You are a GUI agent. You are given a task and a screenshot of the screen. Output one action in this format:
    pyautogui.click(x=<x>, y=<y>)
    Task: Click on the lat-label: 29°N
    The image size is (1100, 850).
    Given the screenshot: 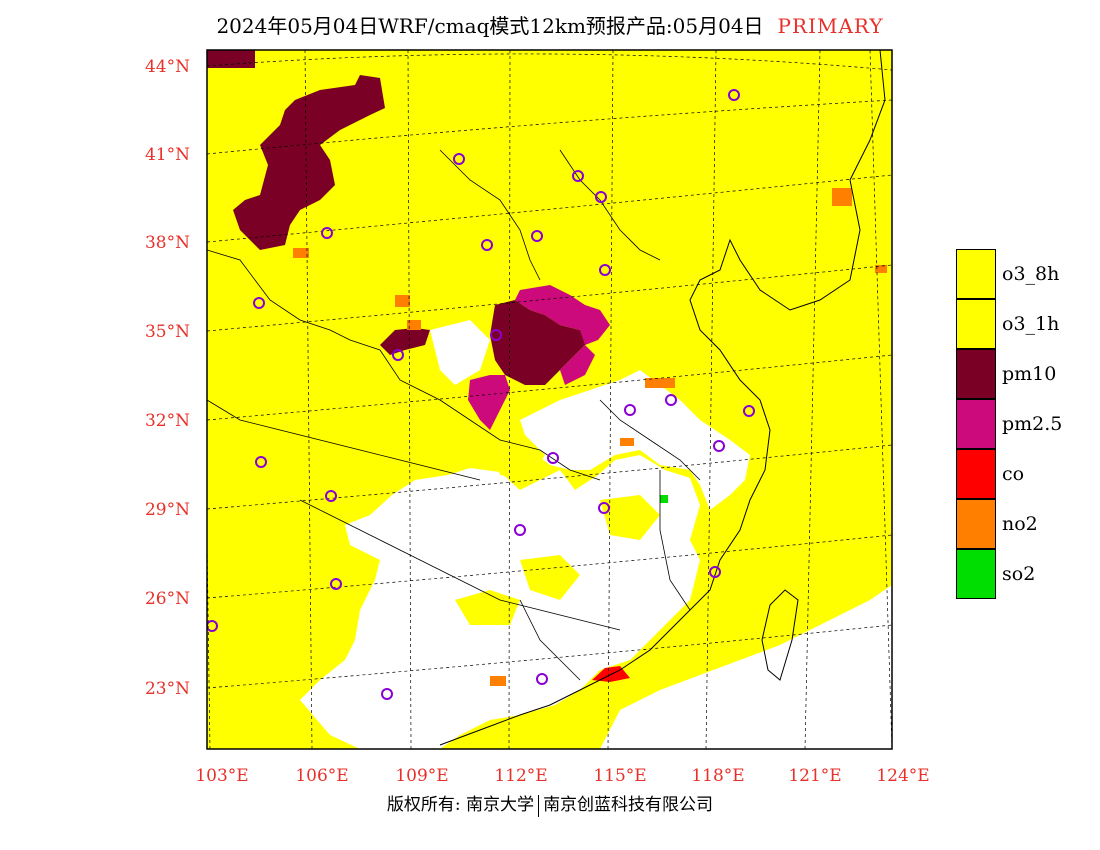 What is the action you would take?
    pyautogui.click(x=167, y=510)
    